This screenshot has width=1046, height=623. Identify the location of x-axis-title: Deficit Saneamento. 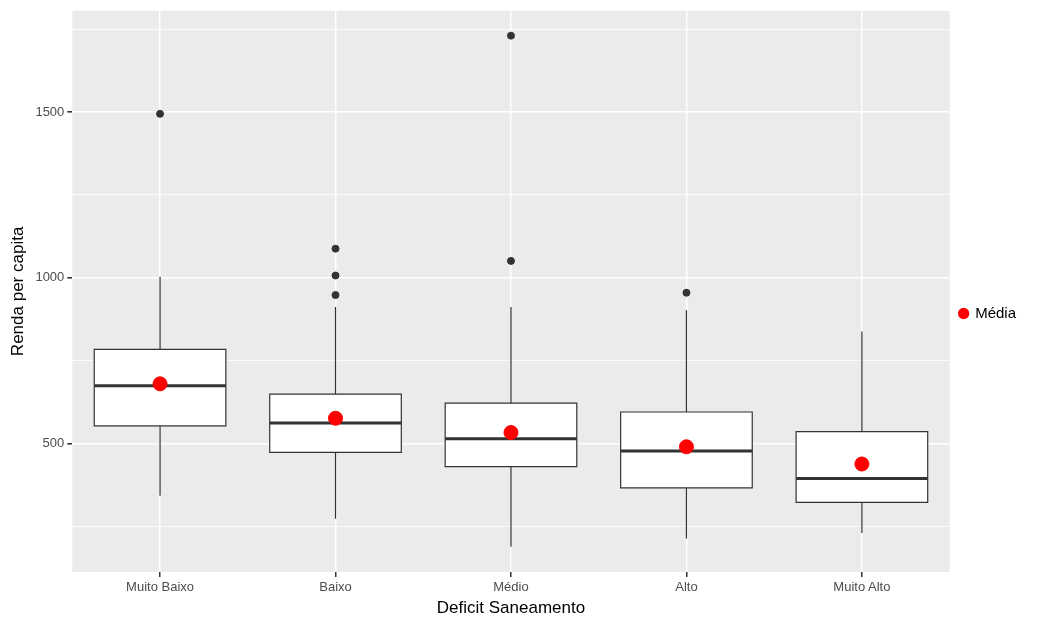
(511, 608).